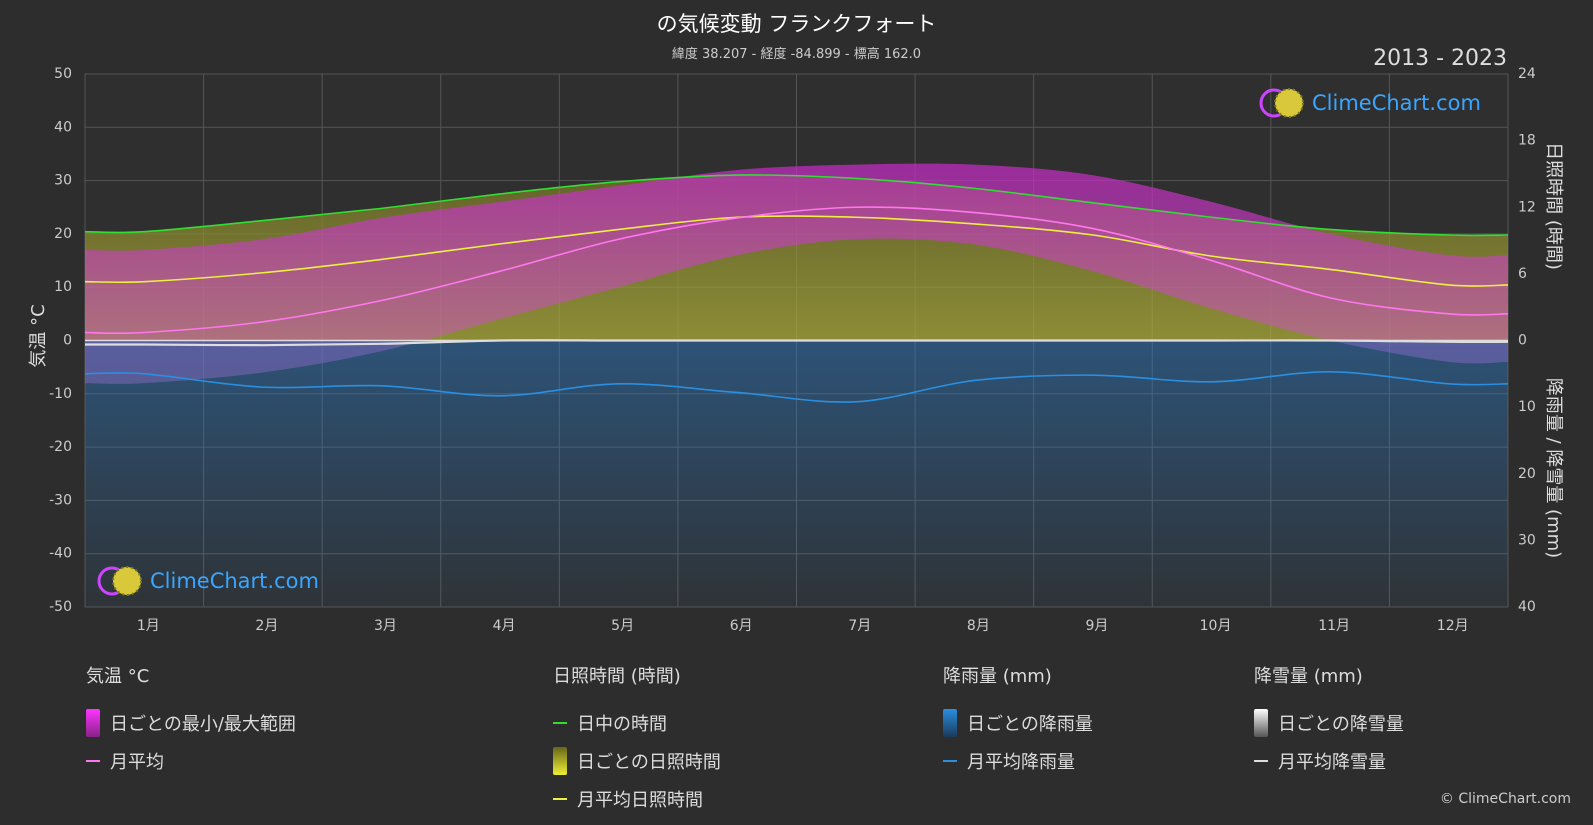 The height and width of the screenshot is (825, 1593). Describe the element at coordinates (1522, 341) in the screenshot. I see `y-right-top-tick: 0` at that location.